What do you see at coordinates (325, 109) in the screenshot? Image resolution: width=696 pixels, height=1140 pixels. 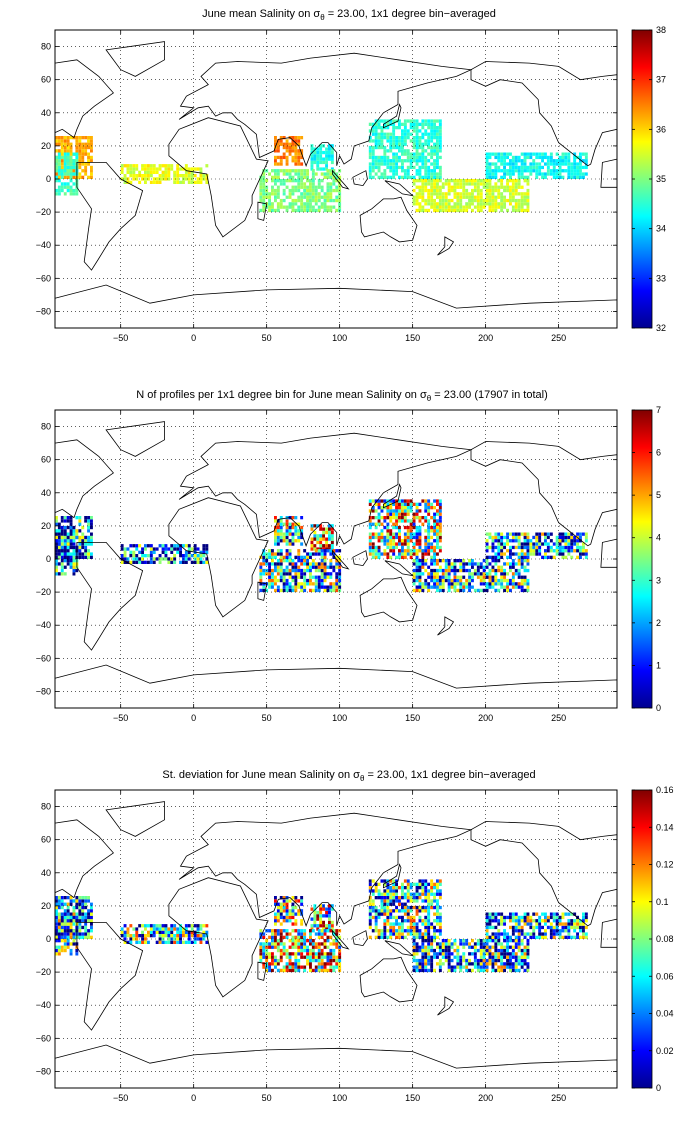 I see `coastline` at bounding box center [325, 109].